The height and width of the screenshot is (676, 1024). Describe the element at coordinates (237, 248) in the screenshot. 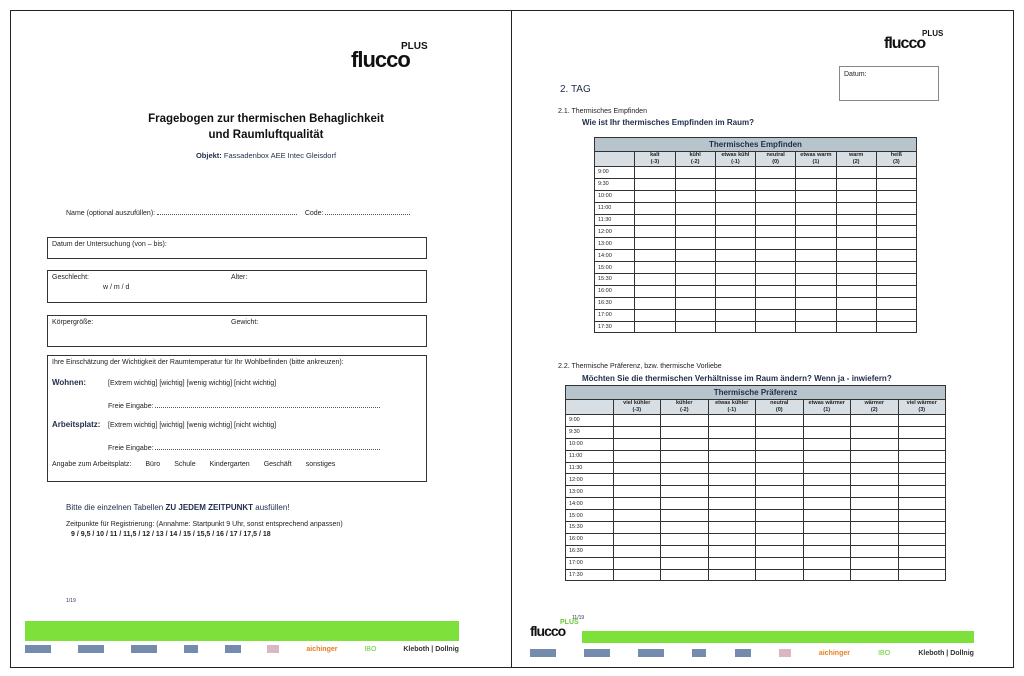

I see `datum-field: Datum der Untersuchung (von – bis):` at that location.